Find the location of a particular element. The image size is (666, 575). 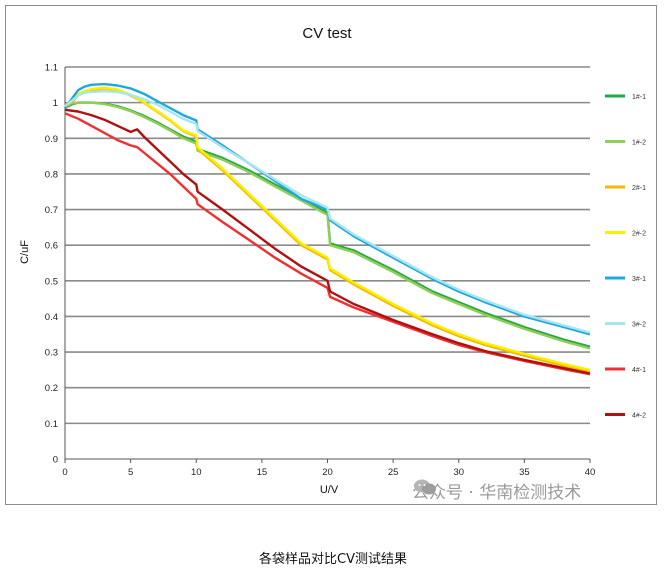

legend-label-1#-1: 1#-1 is located at coordinates (639, 97).